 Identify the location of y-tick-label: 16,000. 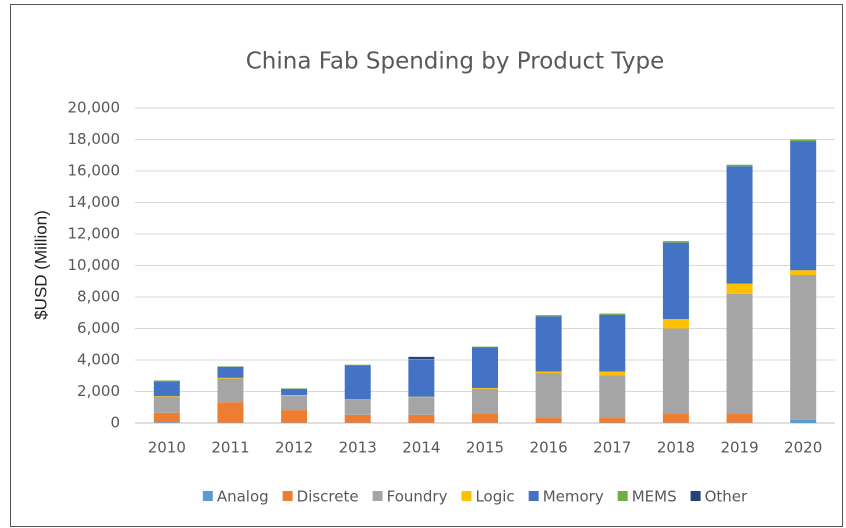
(94, 171).